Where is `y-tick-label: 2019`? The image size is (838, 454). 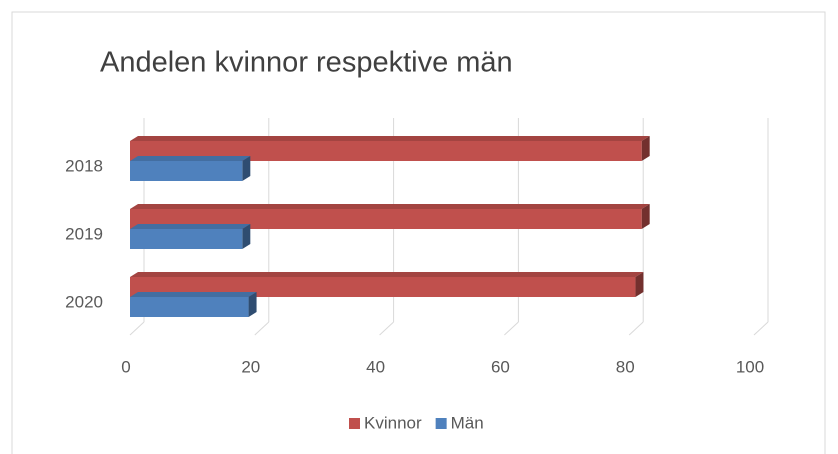
y-tick-label: 2019 is located at coordinates (84, 233).